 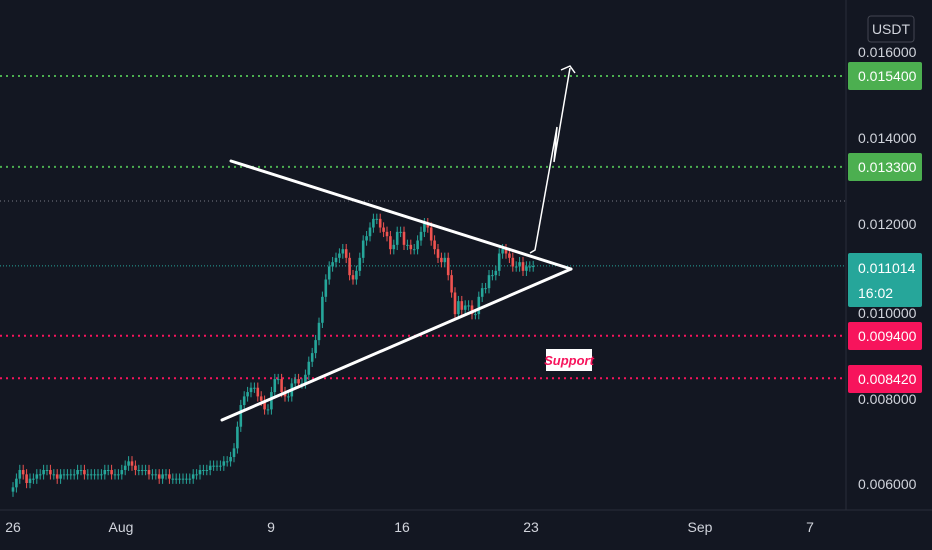 What do you see at coordinates (887, 268) in the screenshot?
I see `current-price-text: 0.011014` at bounding box center [887, 268].